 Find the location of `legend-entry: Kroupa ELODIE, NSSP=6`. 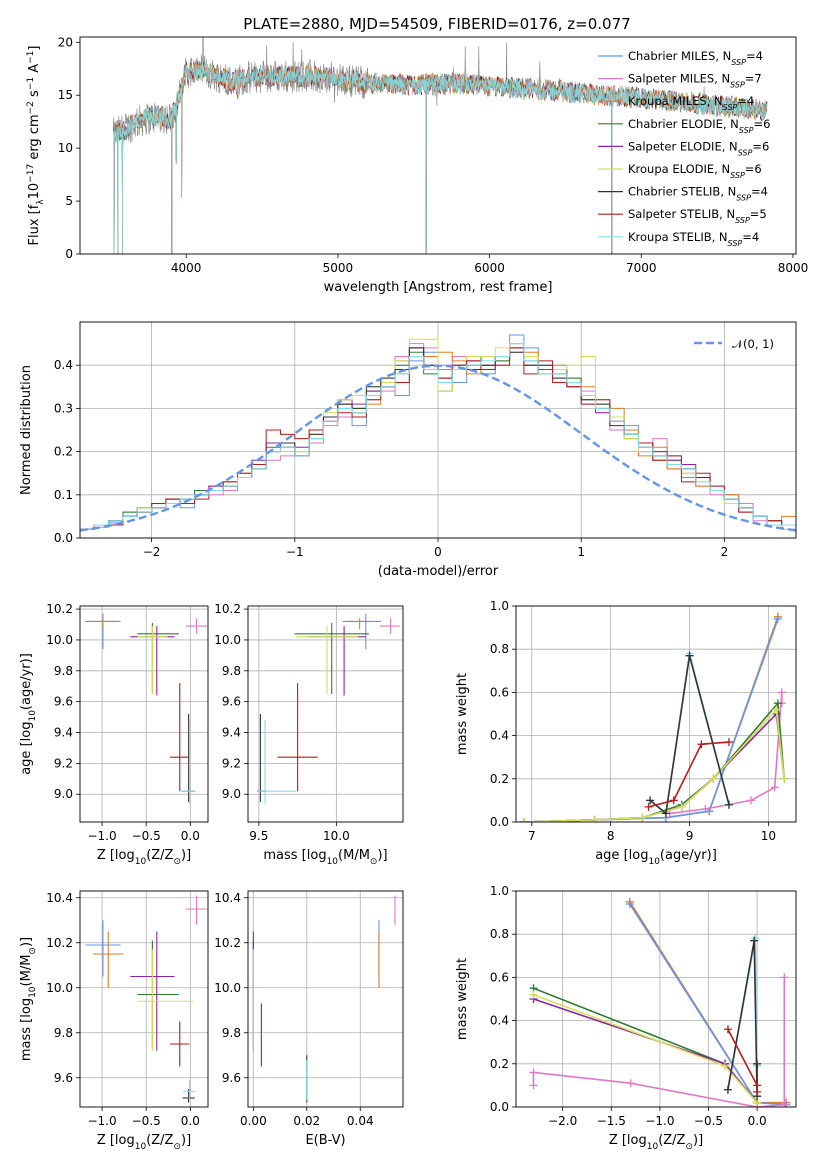

legend-entry: Kroupa ELODIE, NSSP=6 is located at coordinates (695, 171).